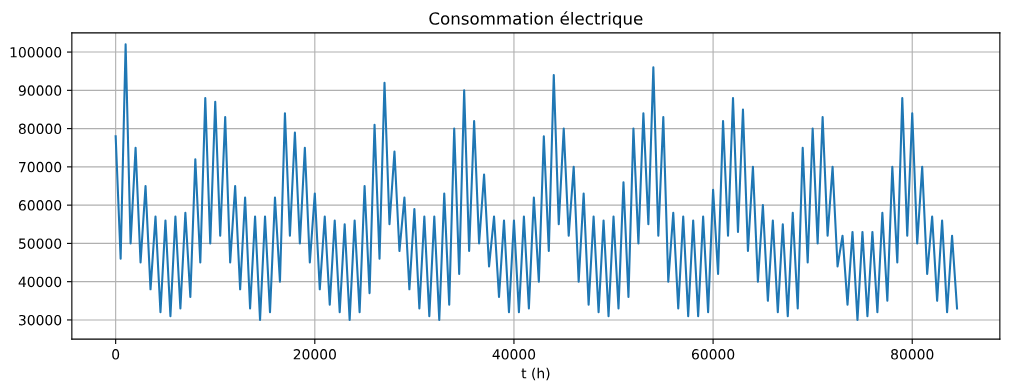 This screenshot has width=1012, height=392. I want to click on x-tick-label: 40000, so click(514, 354).